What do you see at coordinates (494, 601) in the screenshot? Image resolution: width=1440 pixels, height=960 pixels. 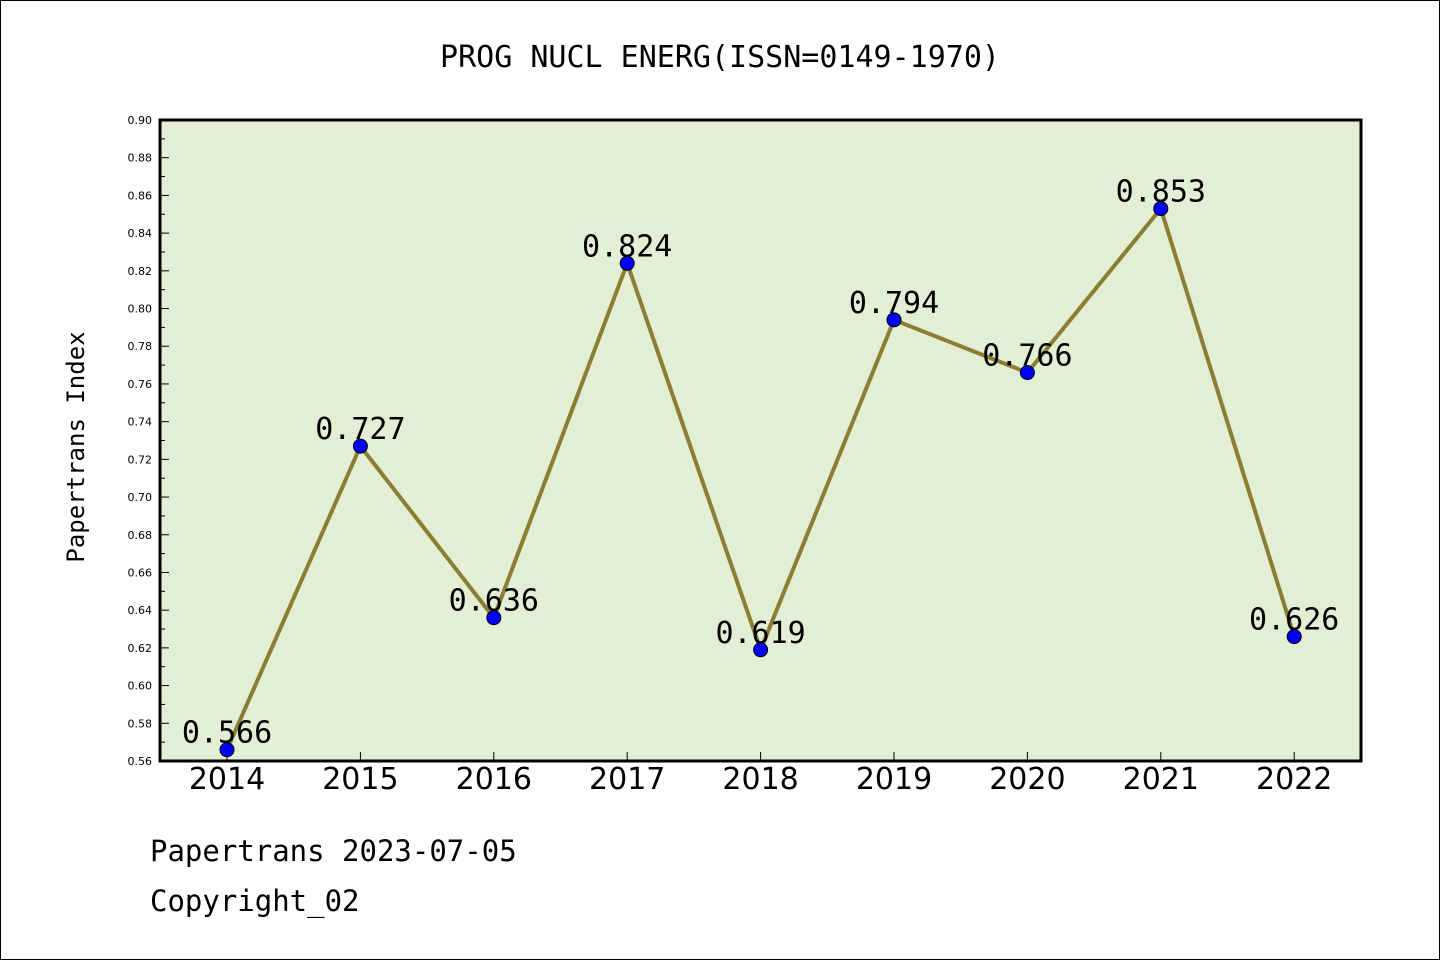 I see `data-label: 0.636` at bounding box center [494, 601].